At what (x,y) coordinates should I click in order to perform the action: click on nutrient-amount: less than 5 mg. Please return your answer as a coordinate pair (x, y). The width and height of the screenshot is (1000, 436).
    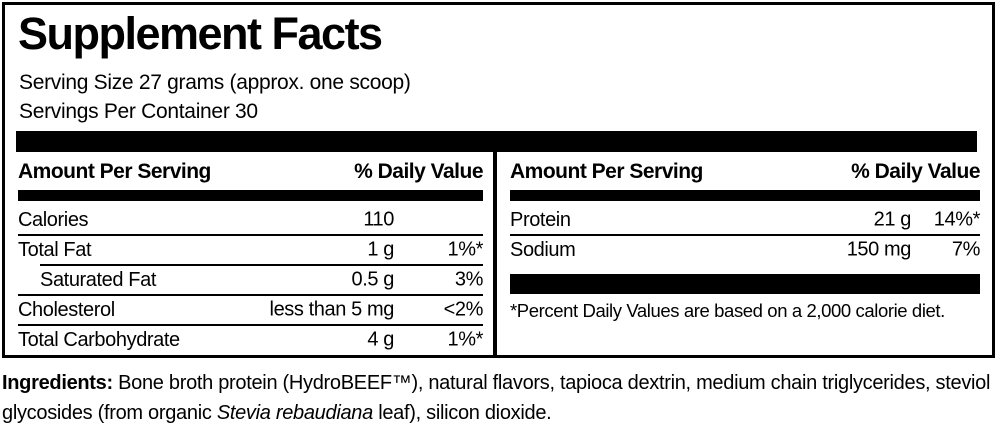
    Looking at the image, I should click on (332, 309).